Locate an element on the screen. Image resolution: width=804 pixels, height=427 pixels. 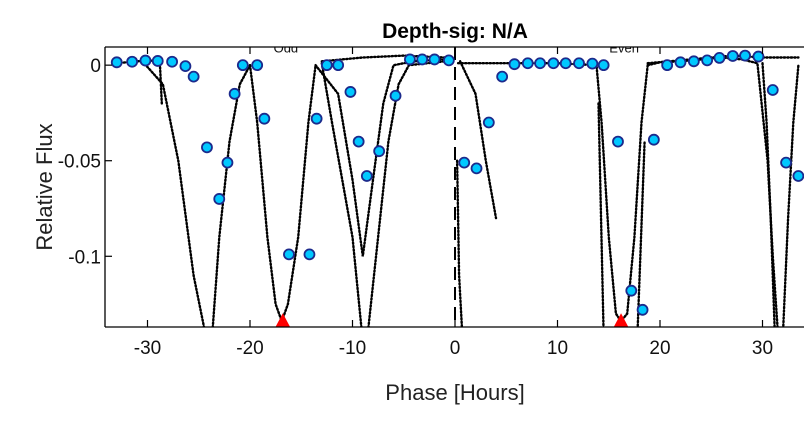
x-tick-label: 20 is located at coordinates (659, 348).